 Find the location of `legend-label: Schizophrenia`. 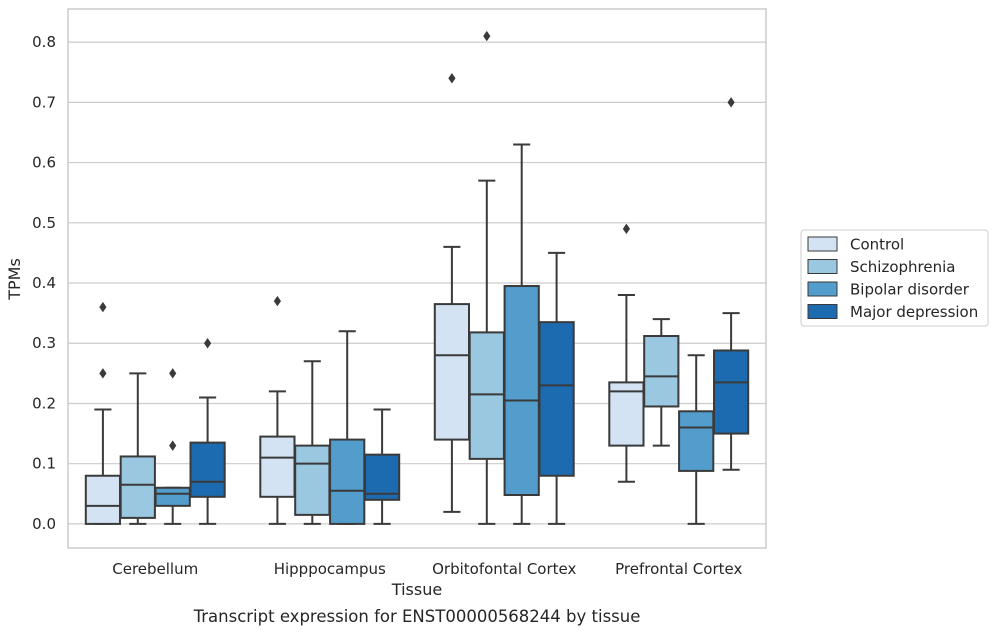

legend-label: Schizophrenia is located at coordinates (902, 267).